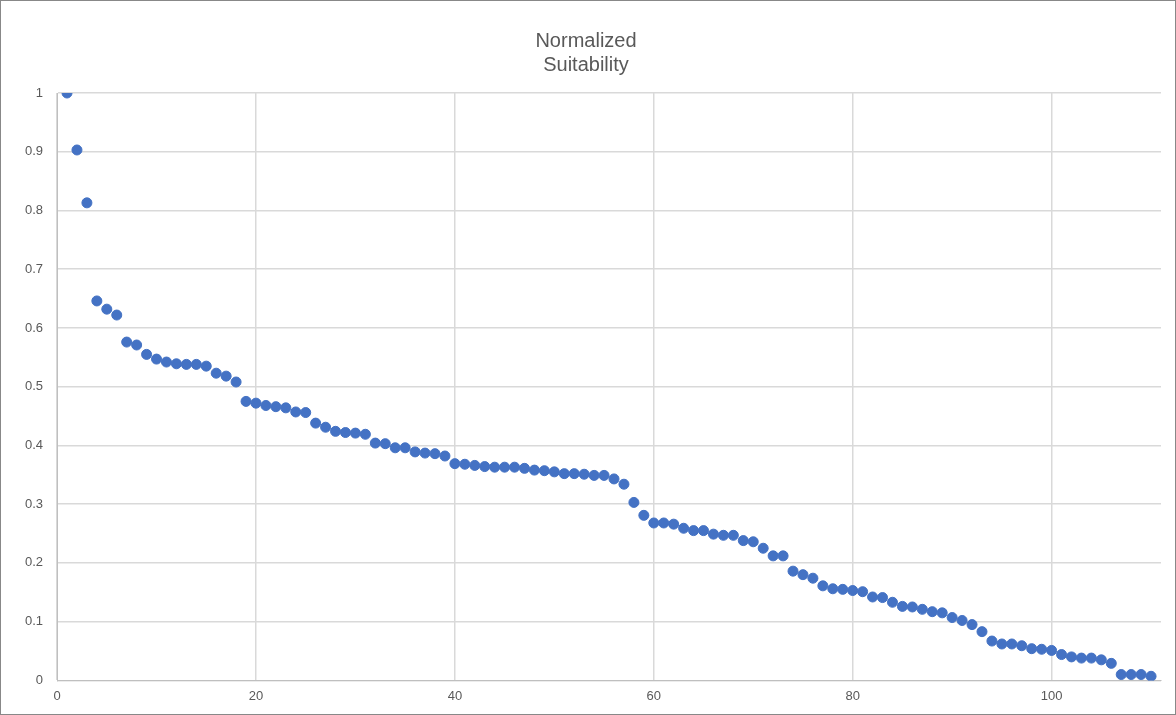 The width and height of the screenshot is (1176, 715). I want to click on x-tick-label: 0, so click(57, 695).